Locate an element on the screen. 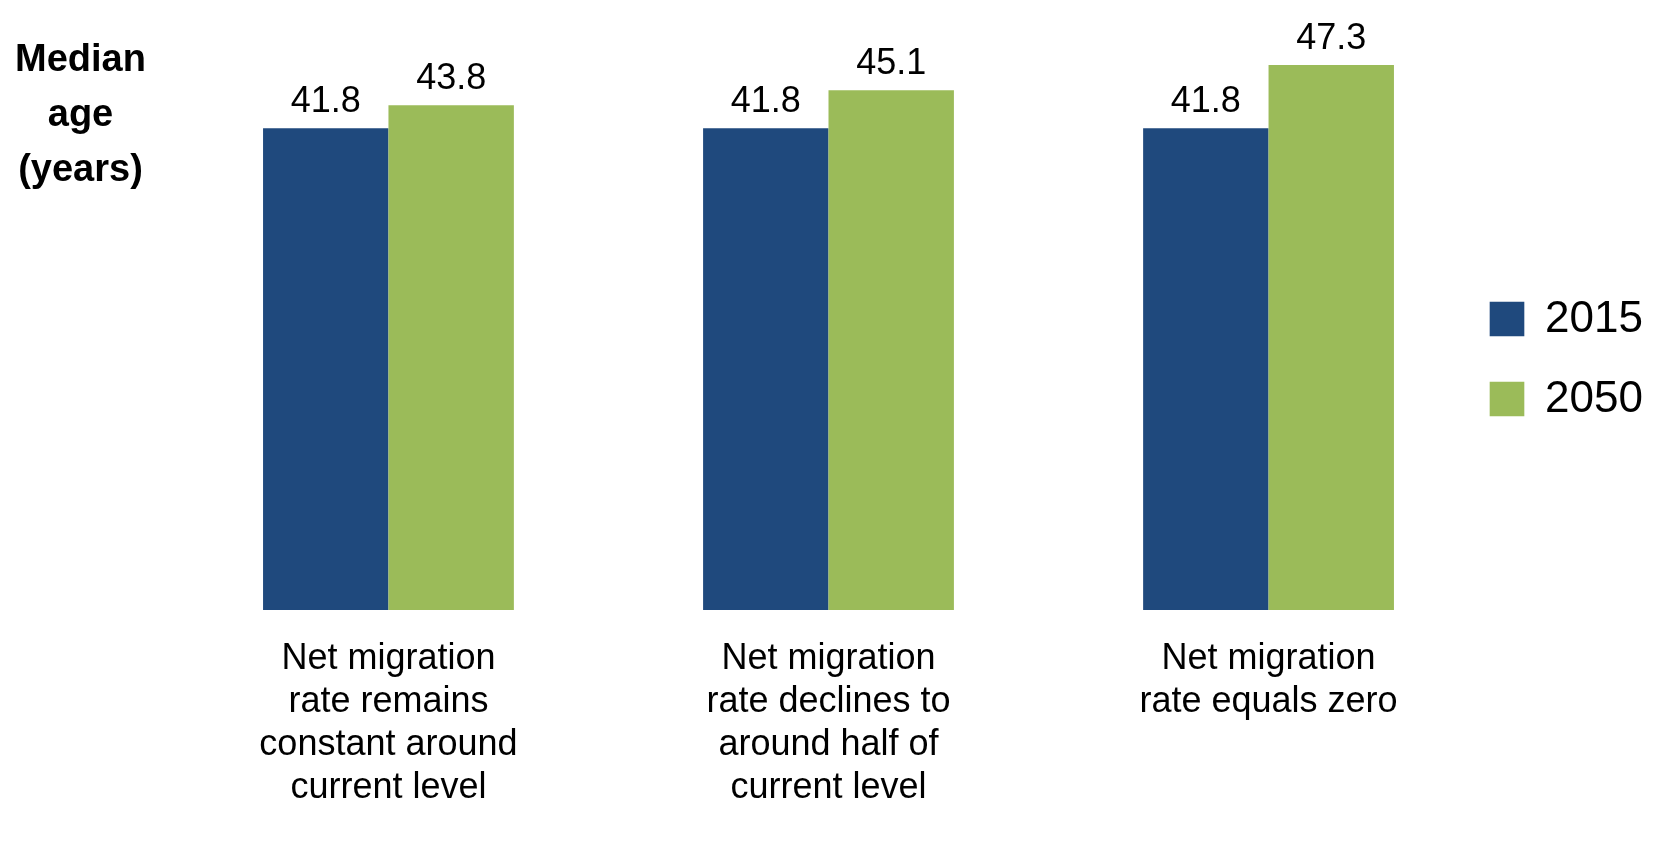 The image size is (1679, 863). data-label: 43.8 is located at coordinates (451, 77).